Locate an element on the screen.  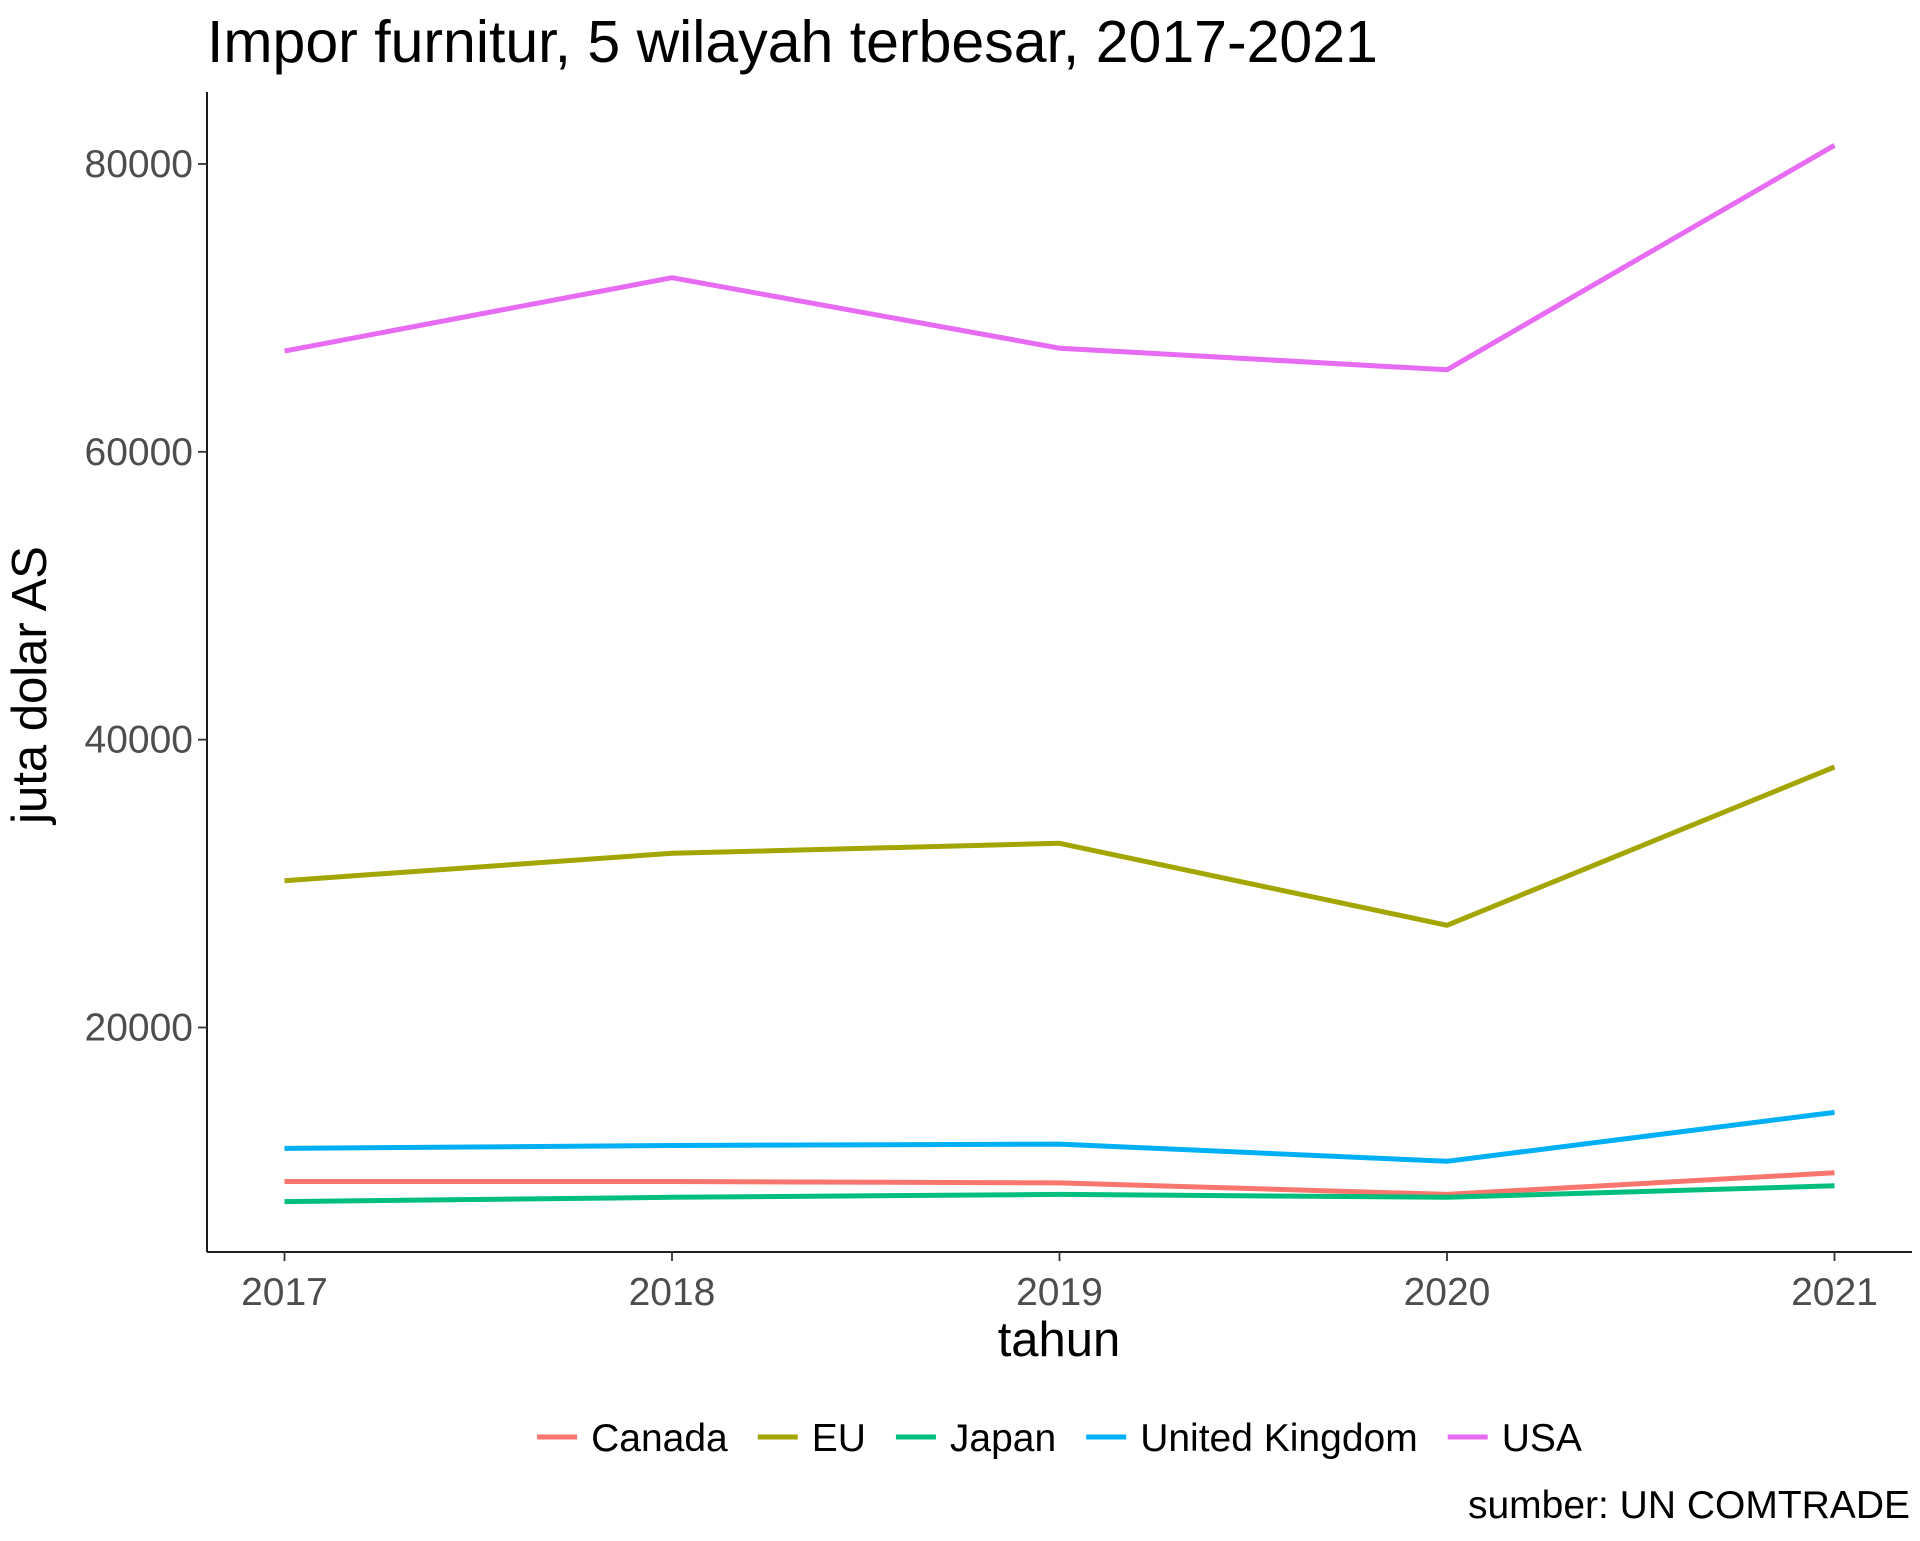
y-axis: 20000 40000 60000 80000 is located at coordinates (146, 596).